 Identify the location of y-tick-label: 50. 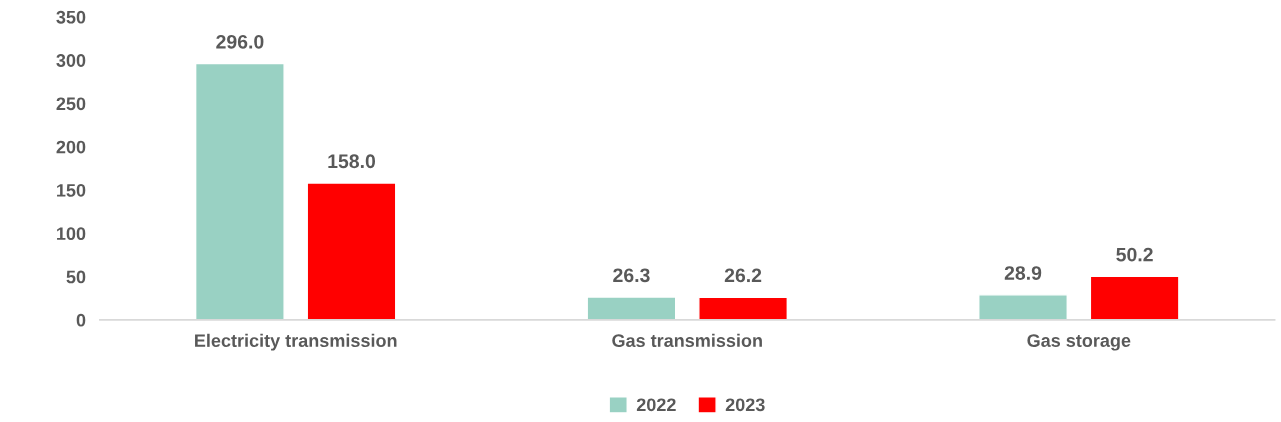
(76, 277).